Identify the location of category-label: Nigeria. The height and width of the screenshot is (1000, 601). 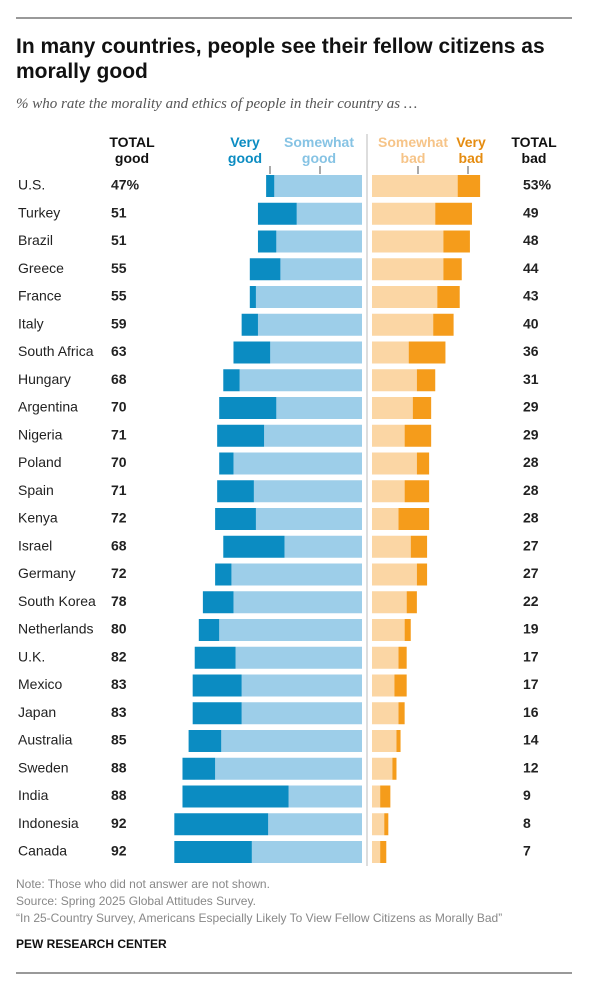
(40, 434).